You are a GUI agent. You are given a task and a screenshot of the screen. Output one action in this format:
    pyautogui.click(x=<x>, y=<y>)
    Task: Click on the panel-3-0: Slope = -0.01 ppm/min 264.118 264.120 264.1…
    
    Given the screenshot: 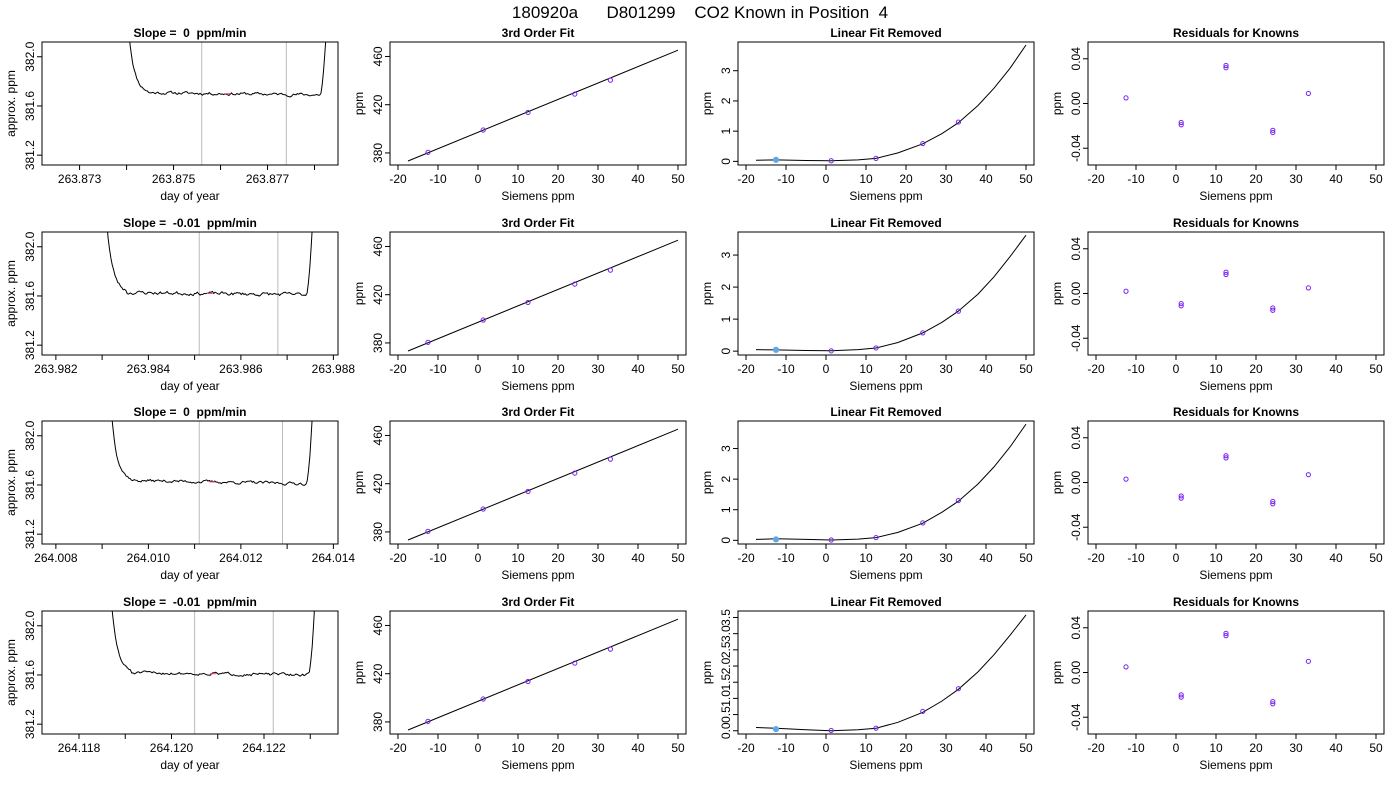 What is the action you would take?
    pyautogui.click(x=171, y=683)
    